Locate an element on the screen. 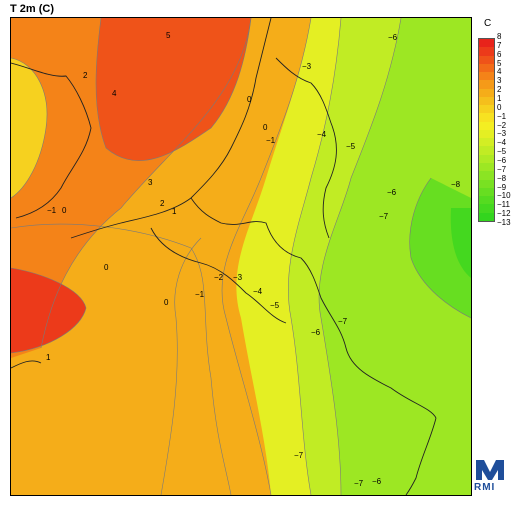  contour-label: −8 is located at coordinates (456, 184).